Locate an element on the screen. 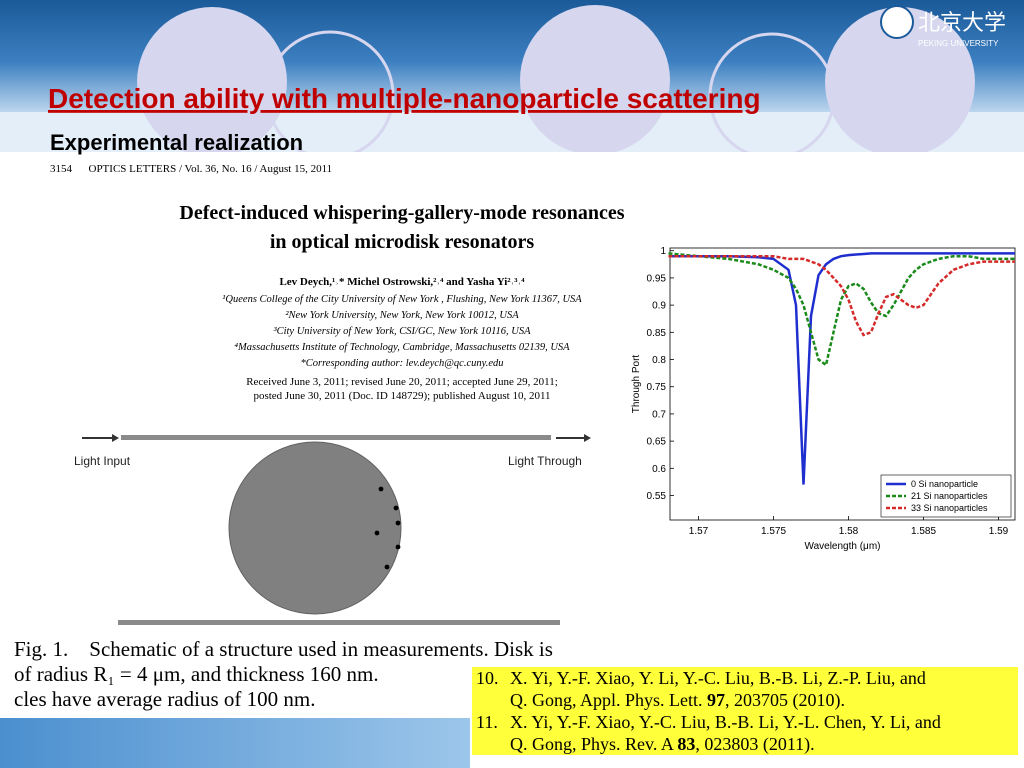 This screenshot has width=1024, height=768. x-axis-label: Wavelength (μm) is located at coordinates (843, 546).